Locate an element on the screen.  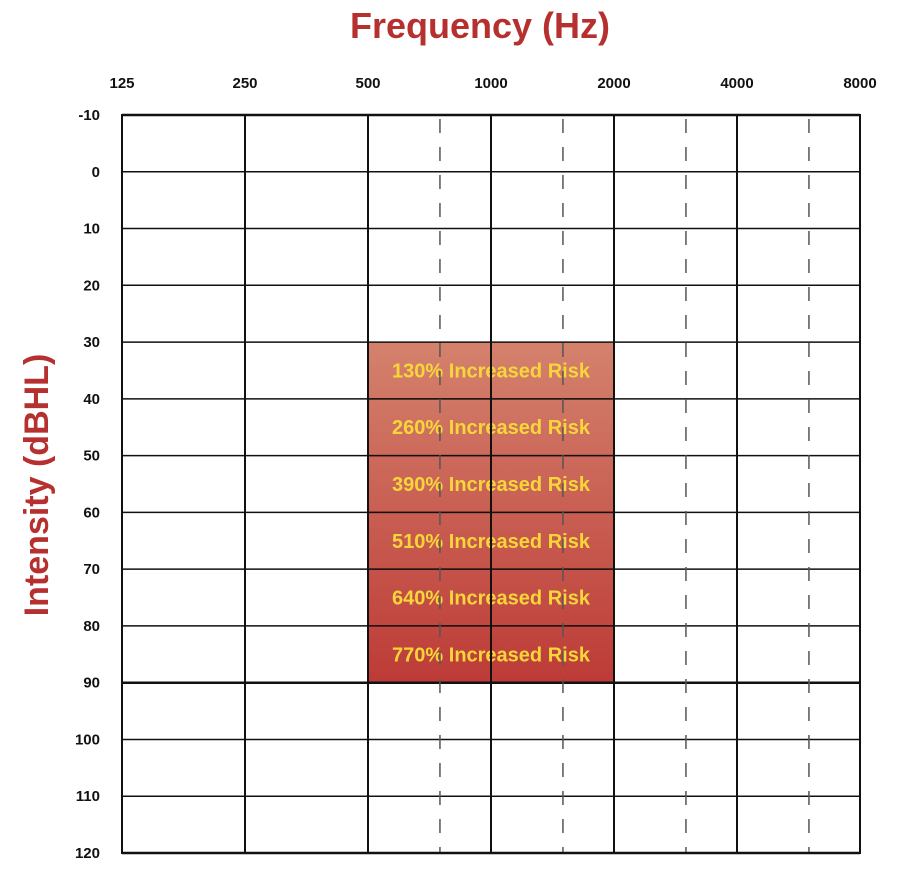
x-tick-label: 2000 is located at coordinates (613, 83).